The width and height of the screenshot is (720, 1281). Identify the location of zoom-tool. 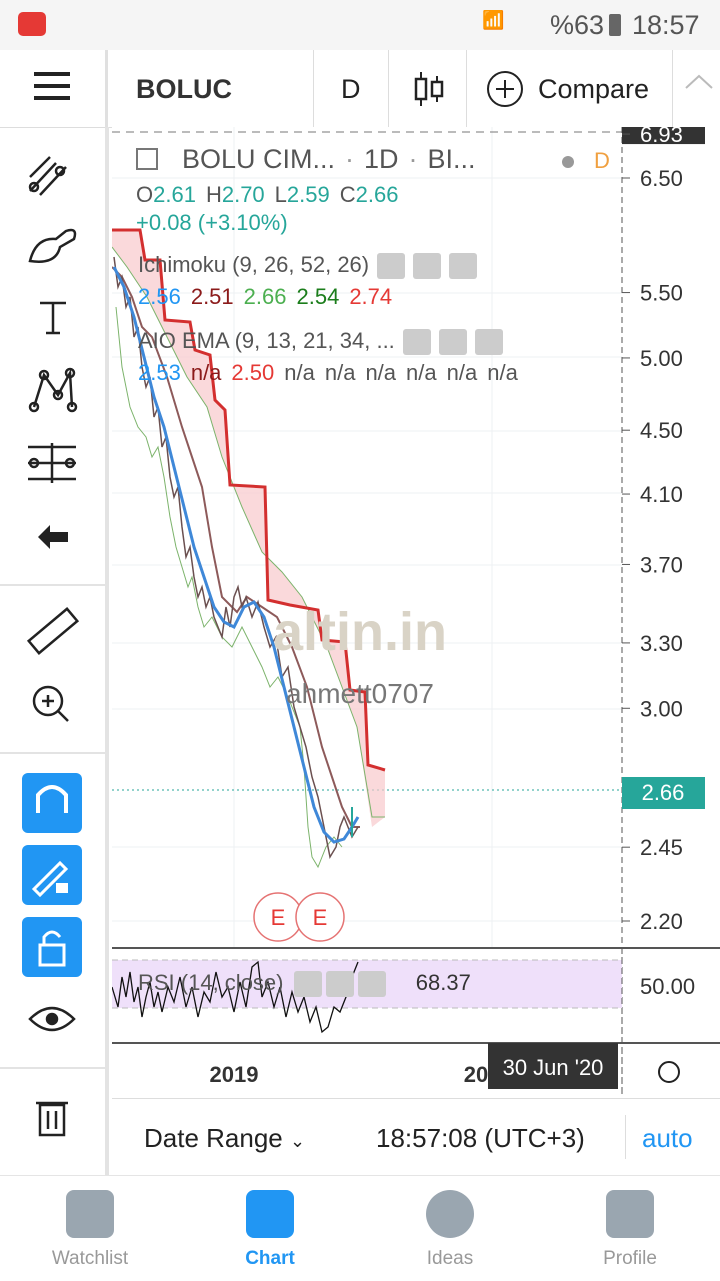
(50, 703).